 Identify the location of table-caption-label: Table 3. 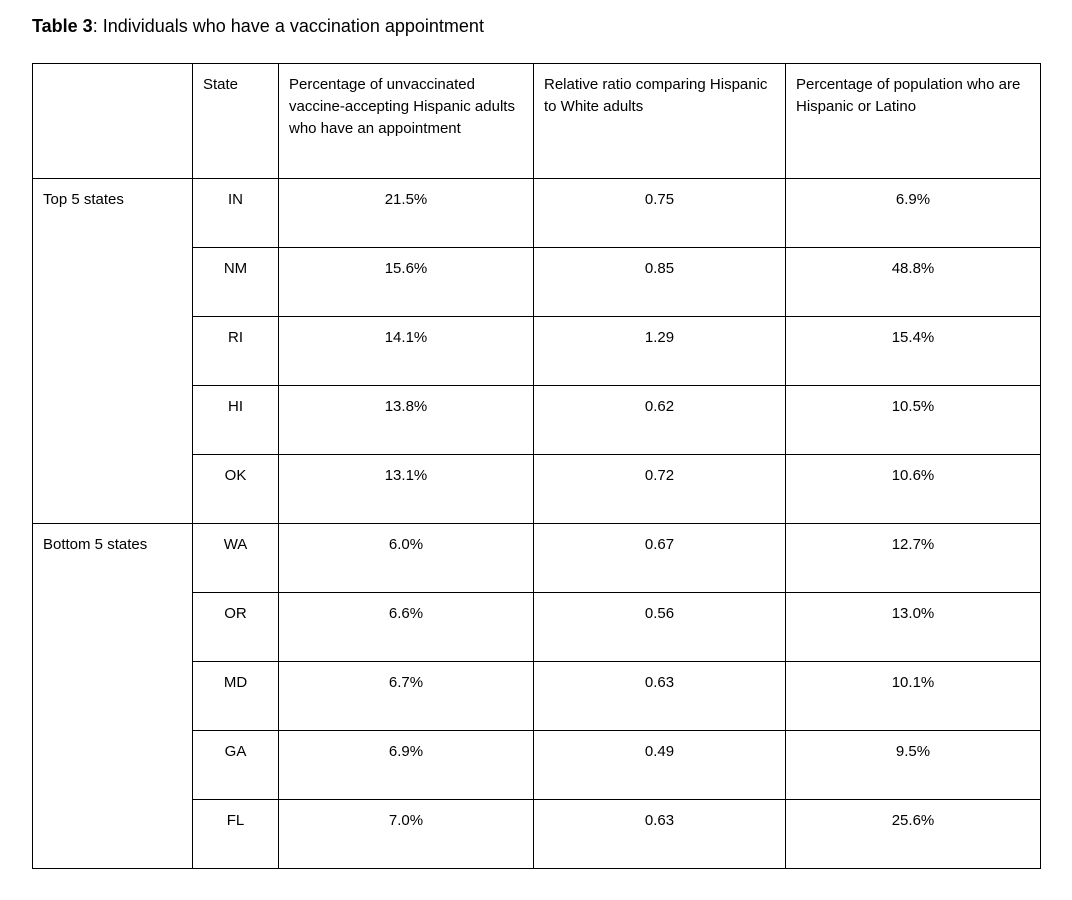
(62, 26).